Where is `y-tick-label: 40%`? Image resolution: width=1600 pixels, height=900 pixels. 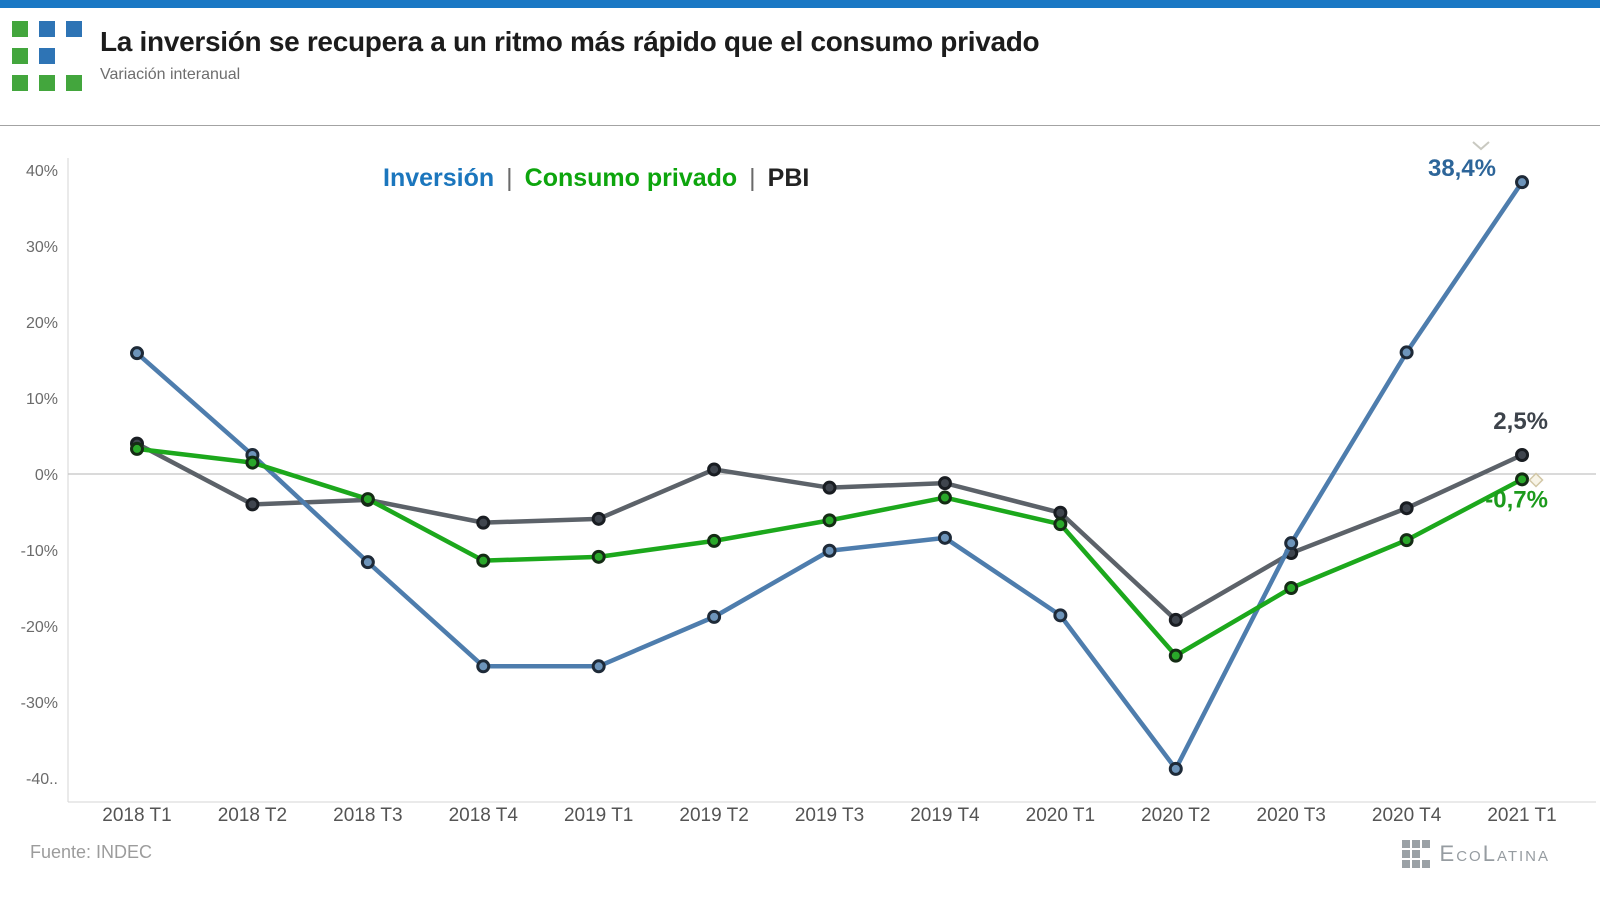
y-tick-label: 40% is located at coordinates (42, 171).